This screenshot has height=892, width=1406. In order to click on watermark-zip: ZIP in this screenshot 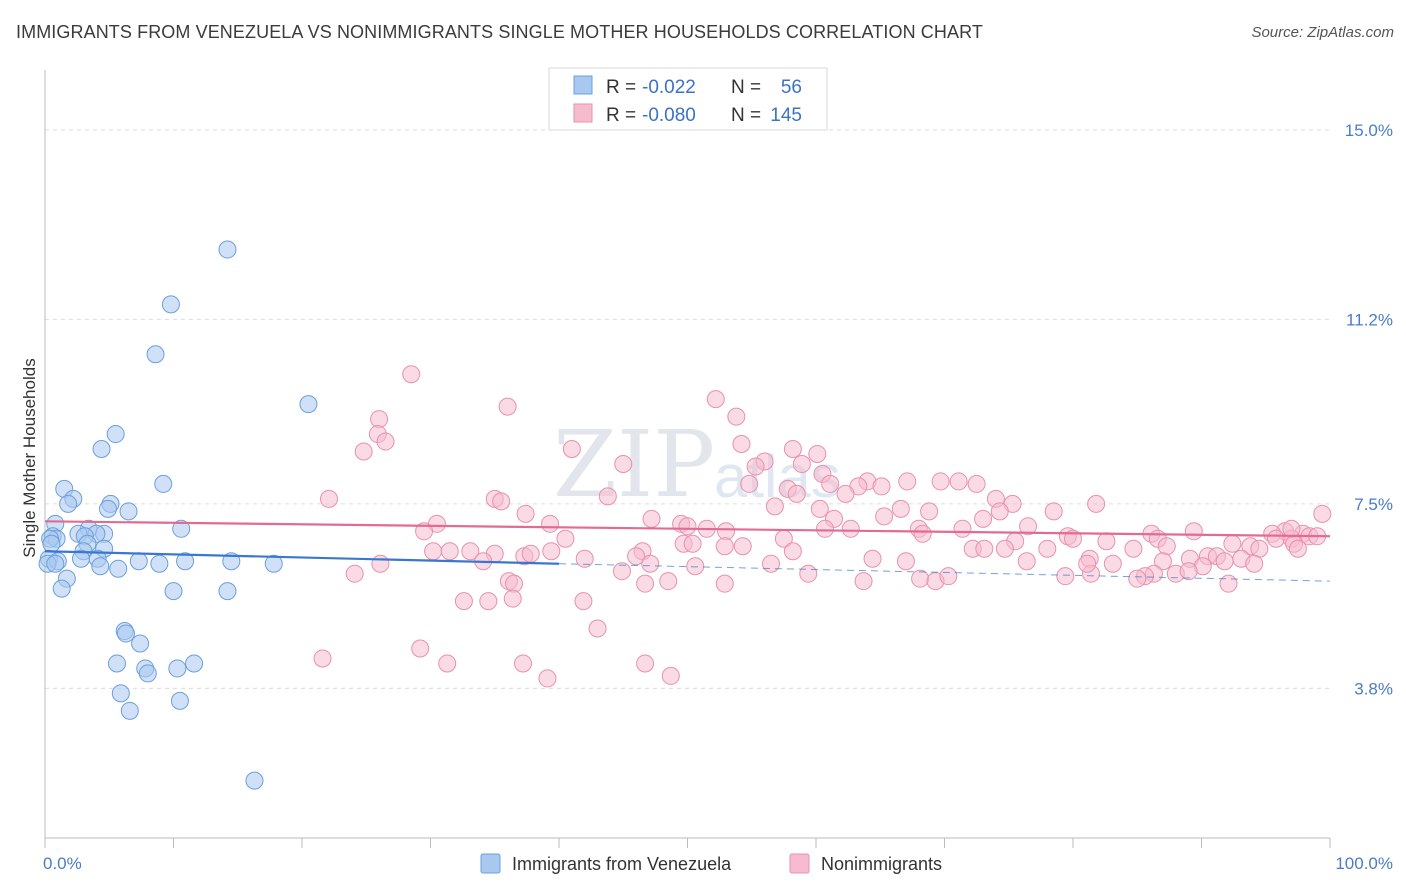, I will do `click(634, 464)`.